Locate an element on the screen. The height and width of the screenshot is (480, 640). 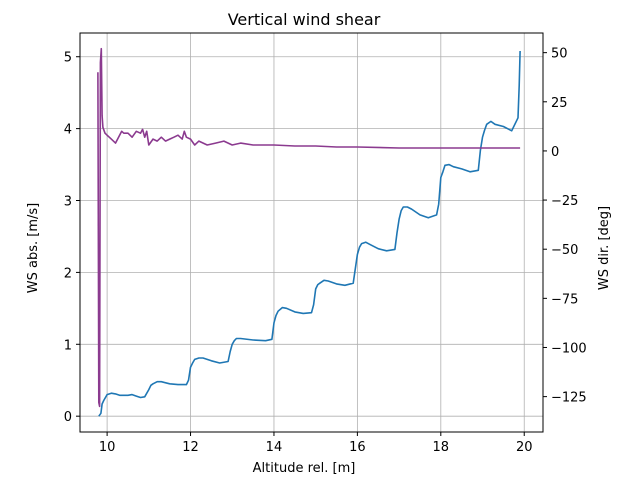
x-tick-label: 12 is located at coordinates (190, 447).